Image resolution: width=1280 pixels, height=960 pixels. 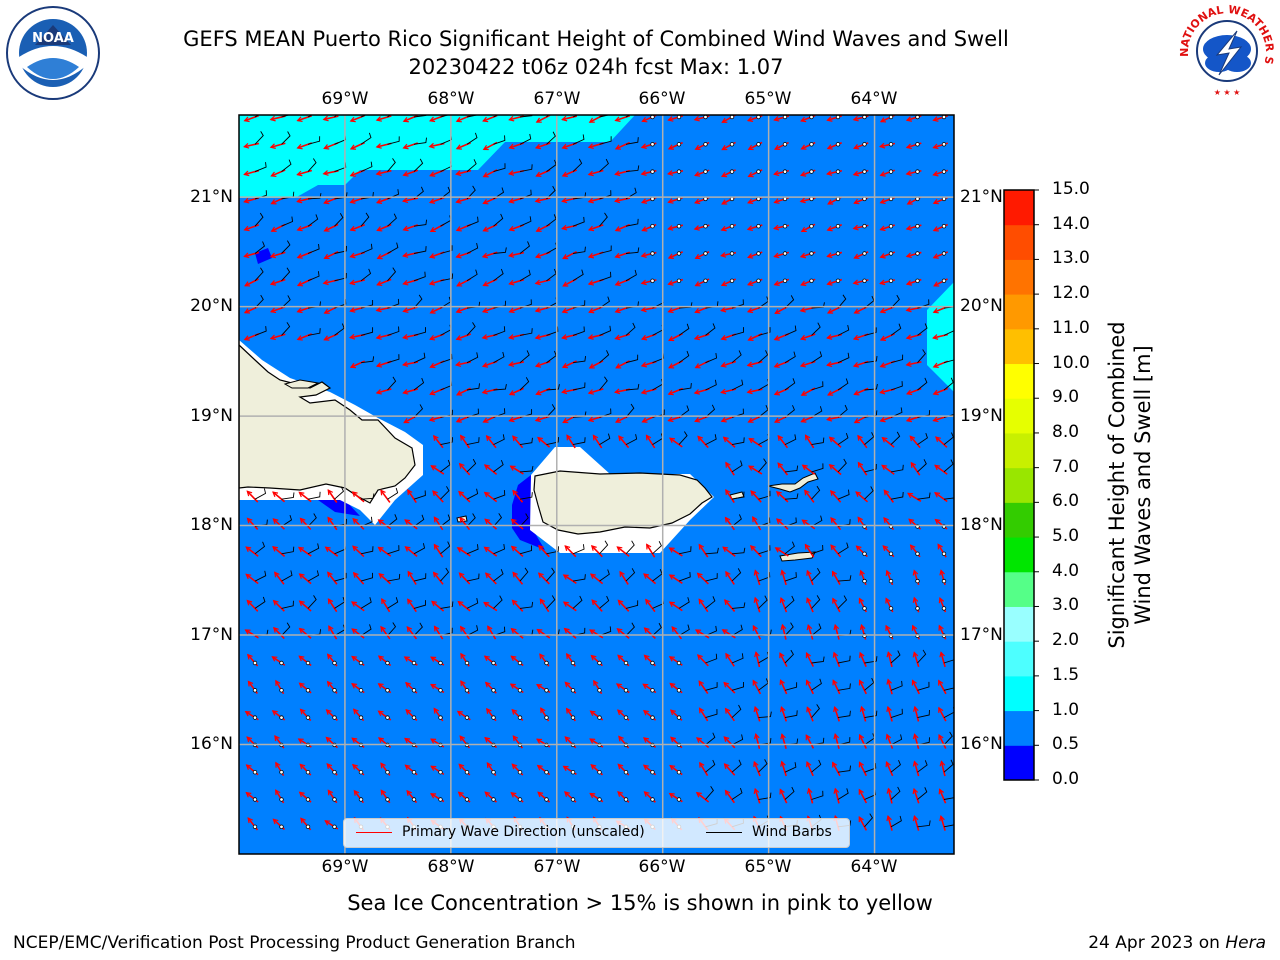 What do you see at coordinates (981, 744) in the screenshot?
I see `lat-label: 16°N` at bounding box center [981, 744].